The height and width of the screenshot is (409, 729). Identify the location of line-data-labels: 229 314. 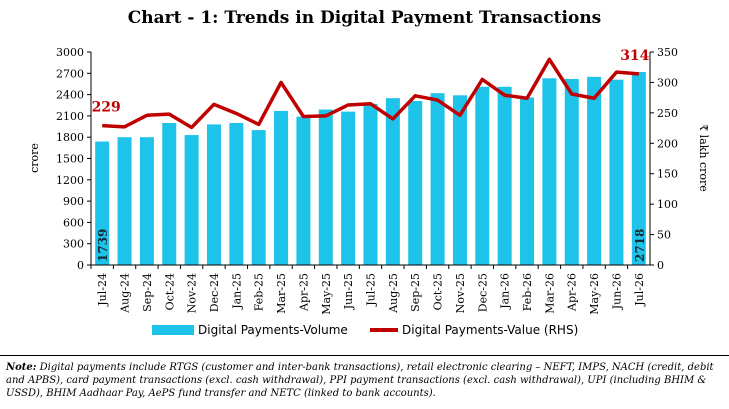
(371, 82).